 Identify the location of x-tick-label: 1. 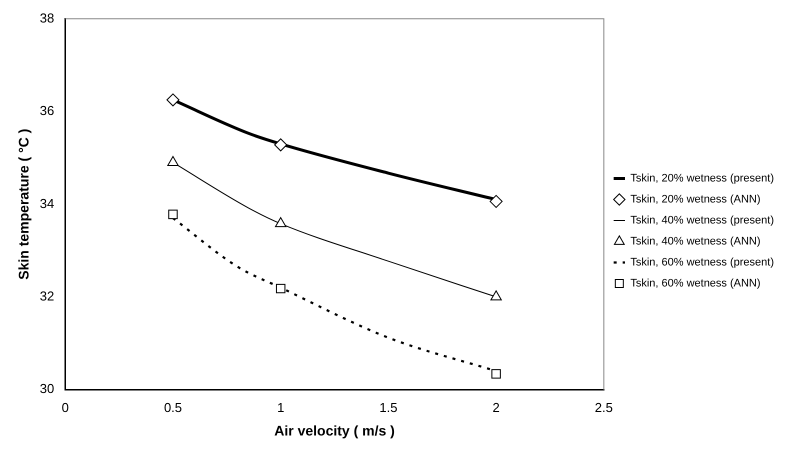
(280, 407).